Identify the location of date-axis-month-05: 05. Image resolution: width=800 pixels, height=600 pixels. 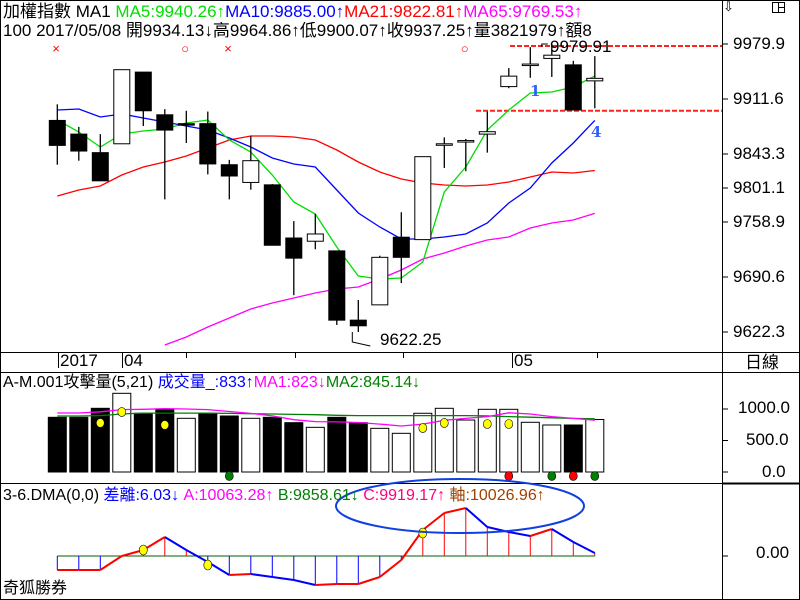
(523, 360).